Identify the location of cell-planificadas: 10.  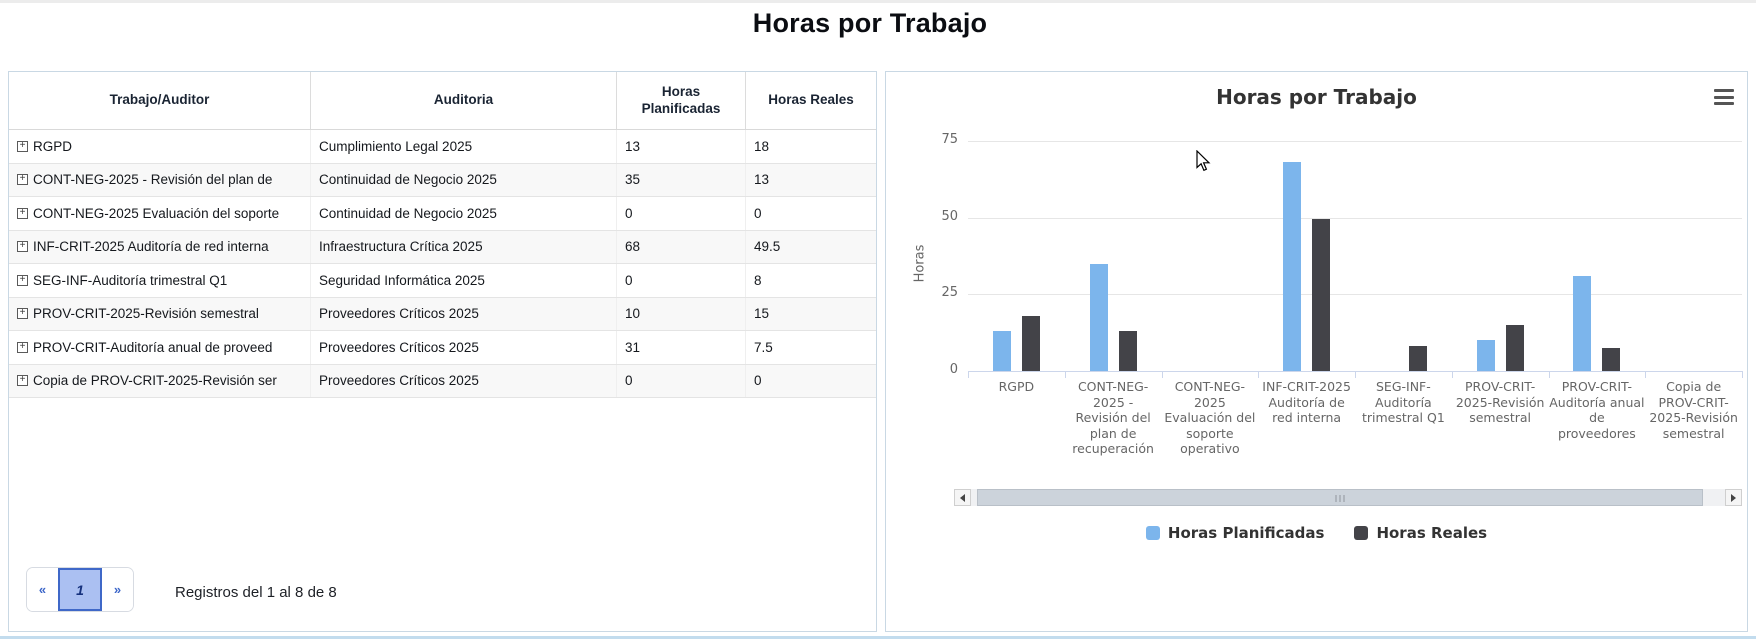
(633, 314).